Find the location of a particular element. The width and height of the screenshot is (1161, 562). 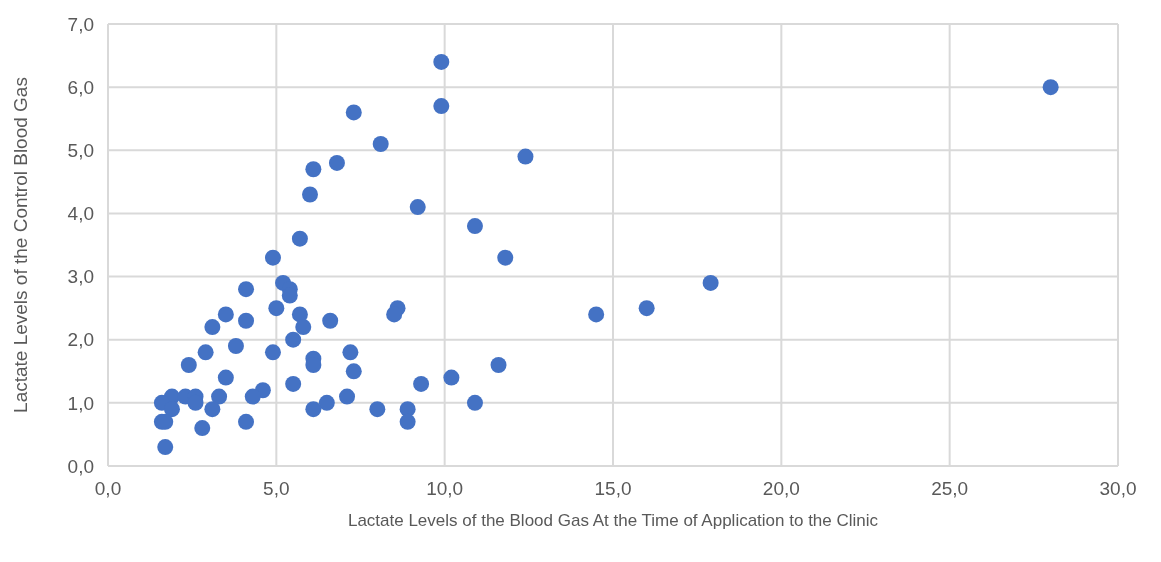

x-tick-label: 15,0 is located at coordinates (613, 489).